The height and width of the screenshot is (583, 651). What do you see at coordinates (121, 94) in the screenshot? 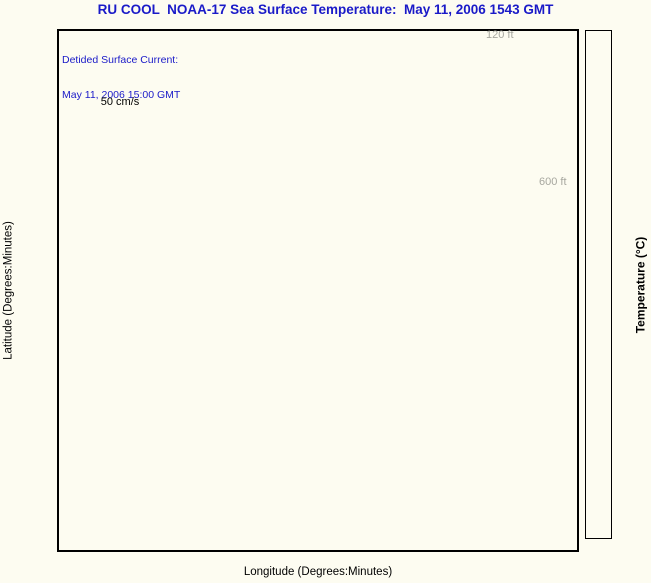
I see `annotation-line-2: May 11, 2006 15:00 GMT` at bounding box center [121, 94].